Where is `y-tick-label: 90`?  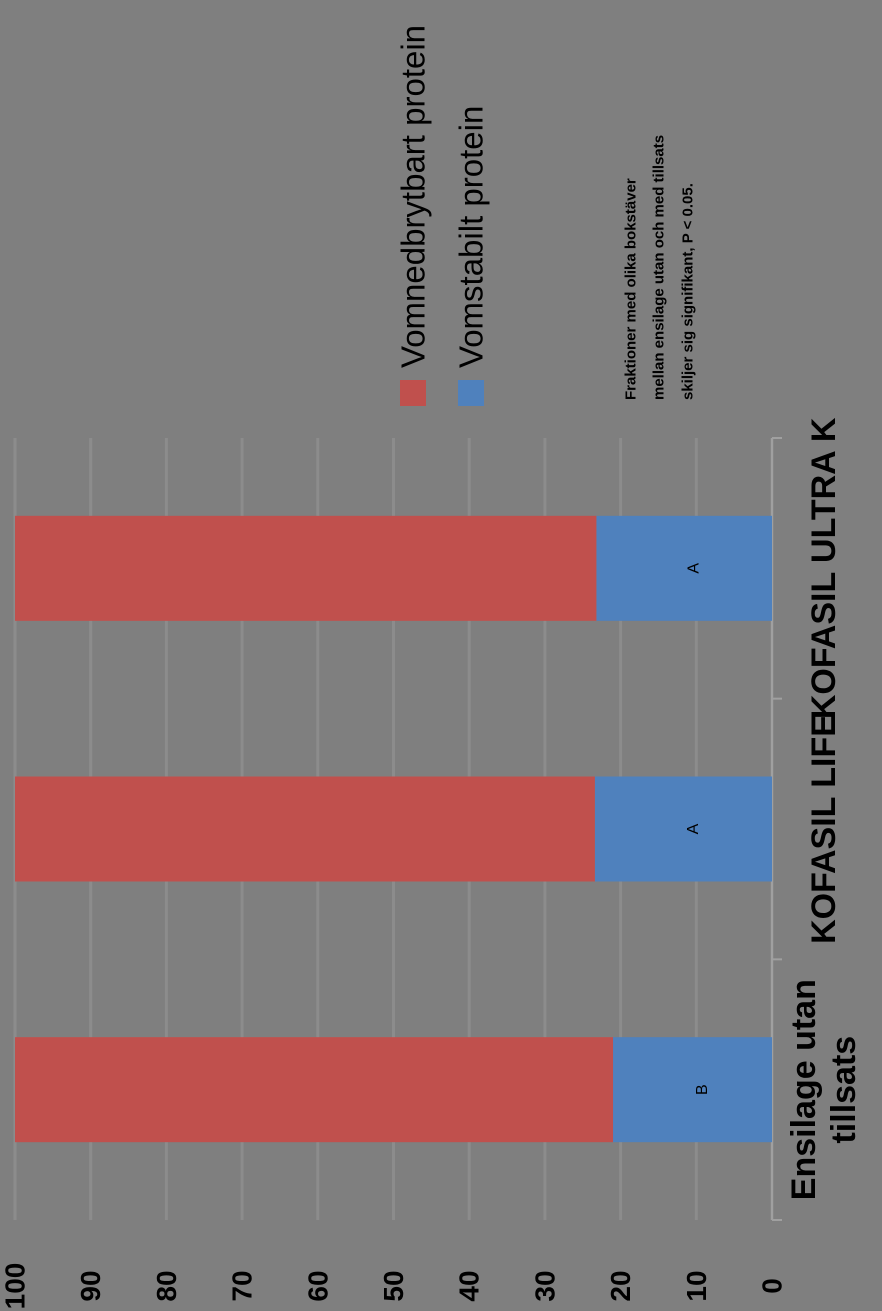
y-tick-label: 90 is located at coordinates (90, 1285).